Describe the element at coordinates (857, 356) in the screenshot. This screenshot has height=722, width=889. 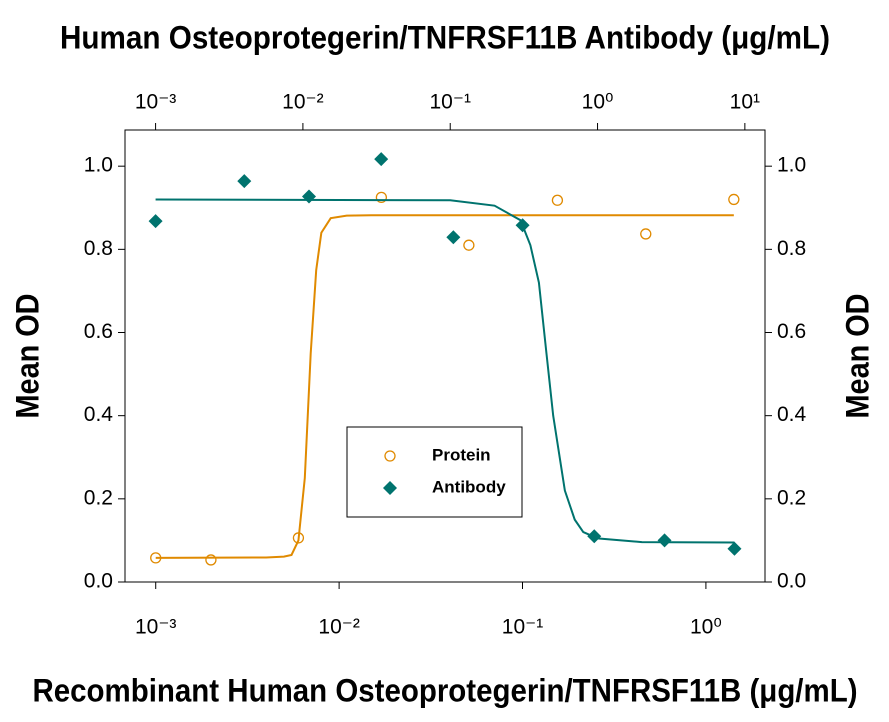
I see `right-axis-title: Mean OD` at that location.